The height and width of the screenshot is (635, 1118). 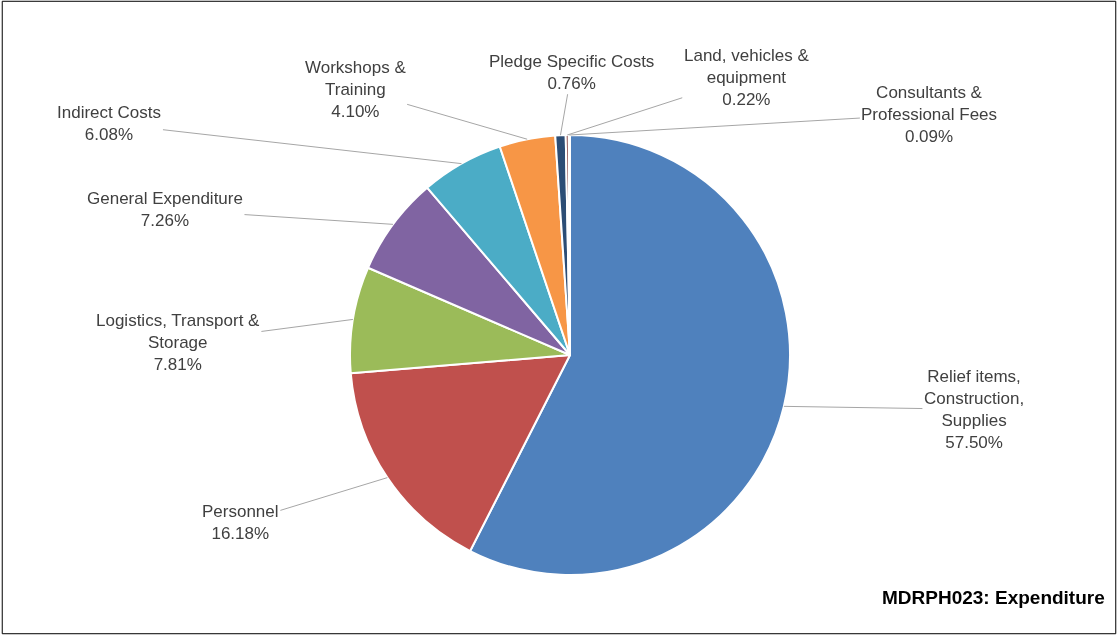 I want to click on data-label: 0.76%, so click(x=571, y=84).